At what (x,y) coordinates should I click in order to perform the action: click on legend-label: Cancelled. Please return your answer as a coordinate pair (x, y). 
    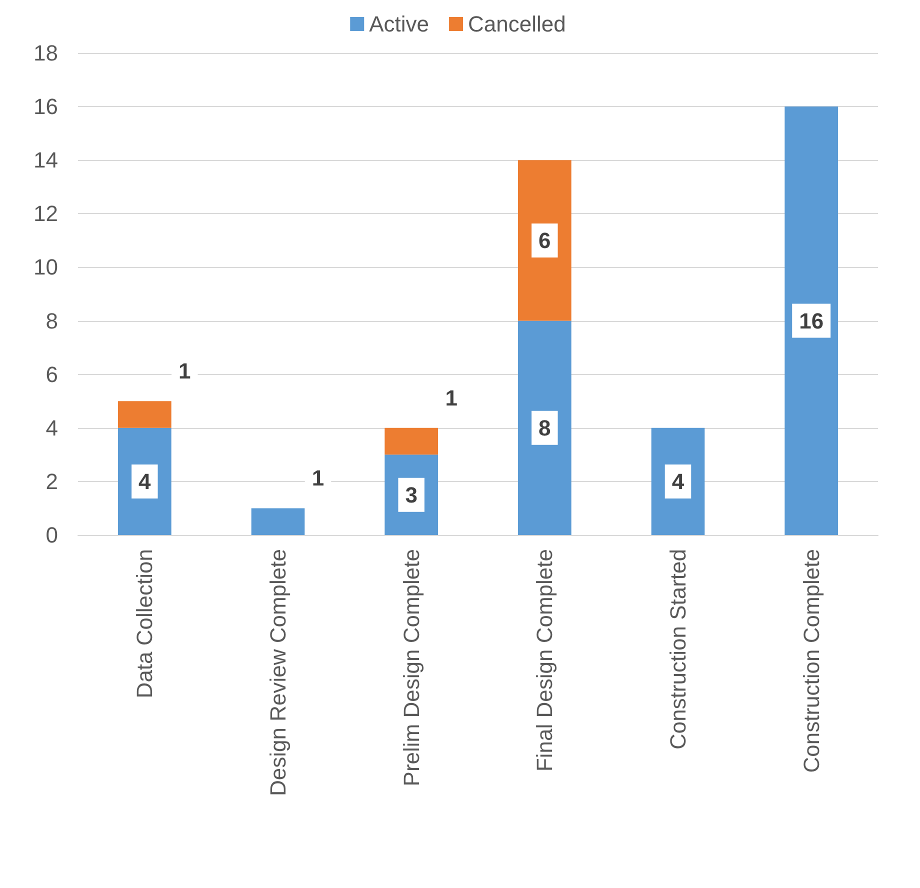
    Looking at the image, I should click on (517, 24).